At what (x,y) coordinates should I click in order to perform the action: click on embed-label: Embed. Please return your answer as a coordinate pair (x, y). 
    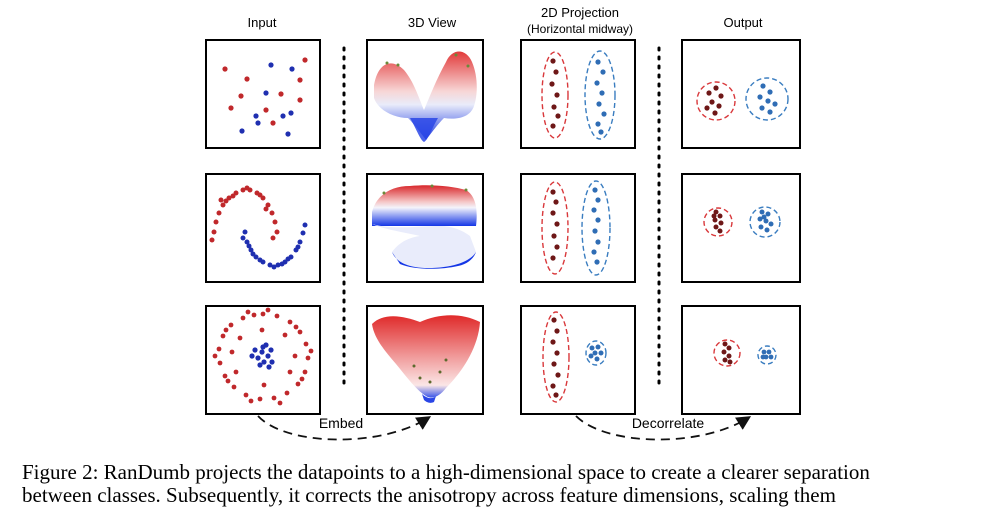
    Looking at the image, I should click on (341, 423).